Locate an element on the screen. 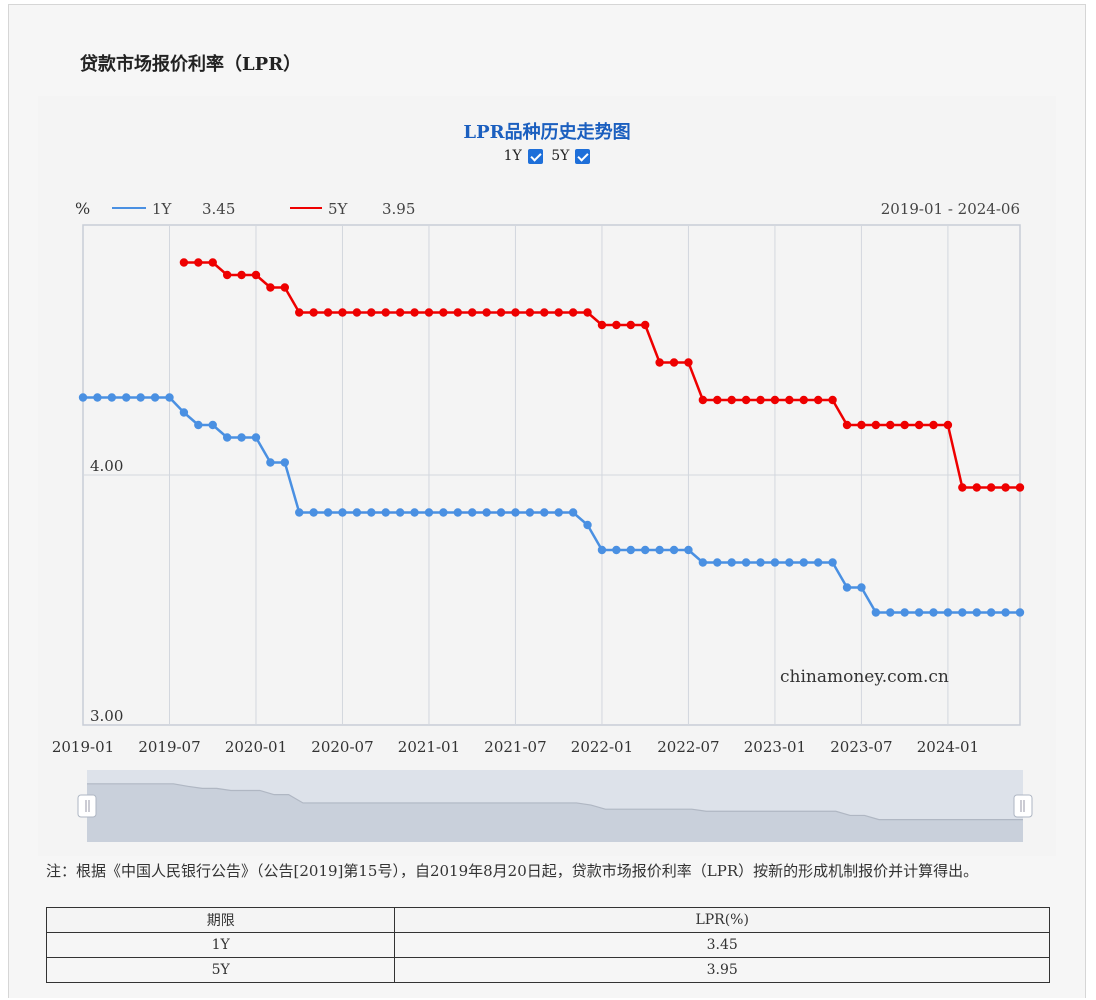 The height and width of the screenshot is (1000, 1096). slider-handle-right is located at coordinates (1023, 806).